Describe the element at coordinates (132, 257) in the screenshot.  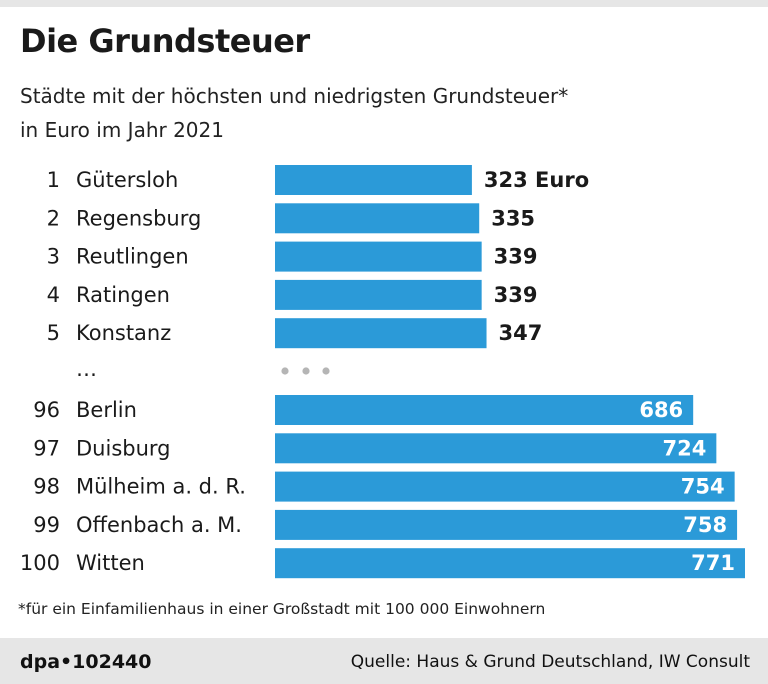
I see `city-label: Reutlingen` at that location.